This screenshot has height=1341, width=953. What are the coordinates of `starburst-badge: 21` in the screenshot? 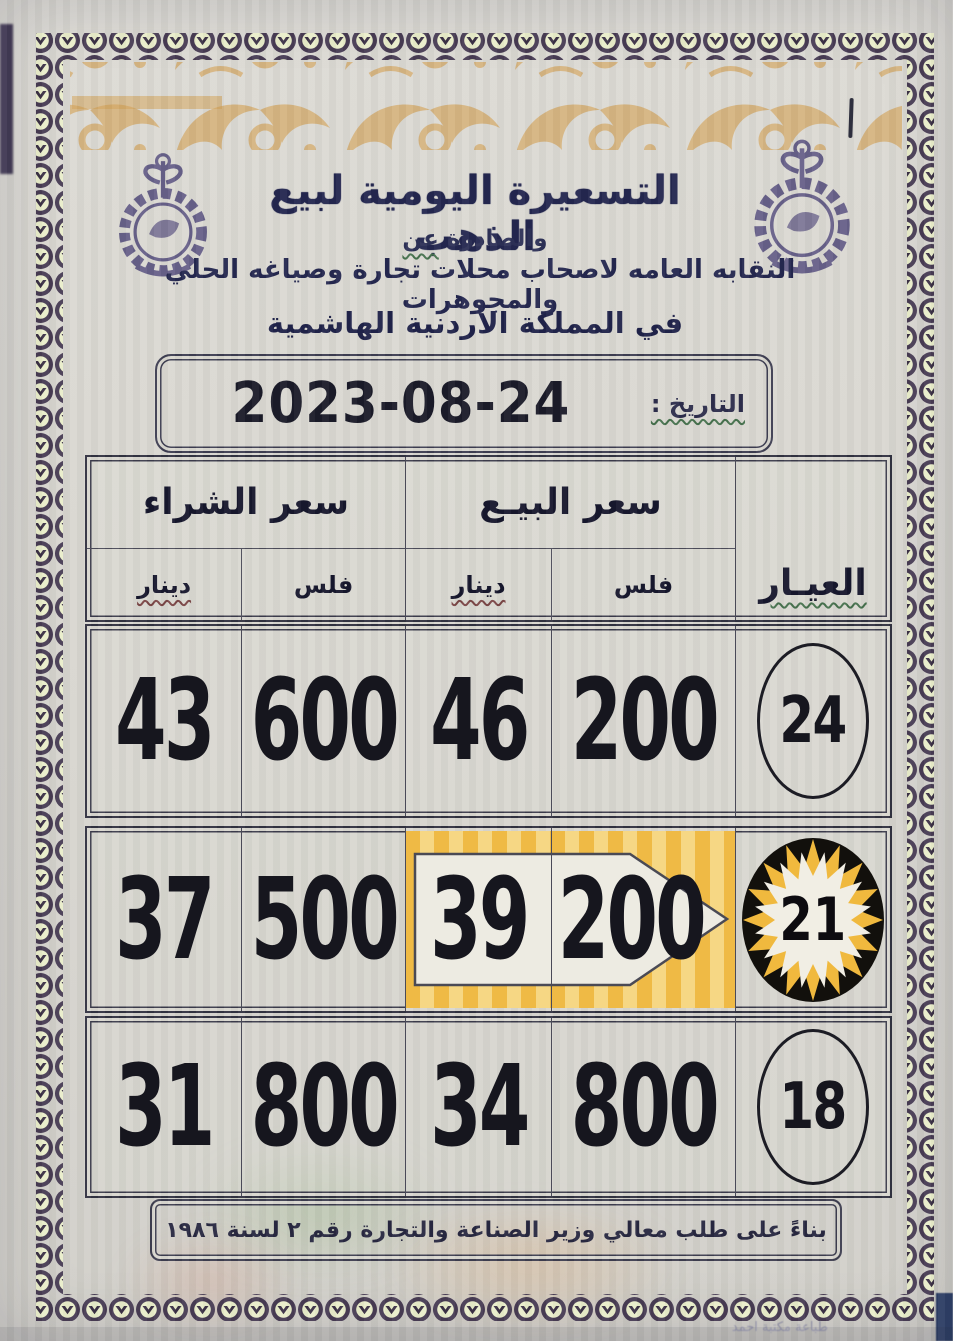 It's located at (813, 920).